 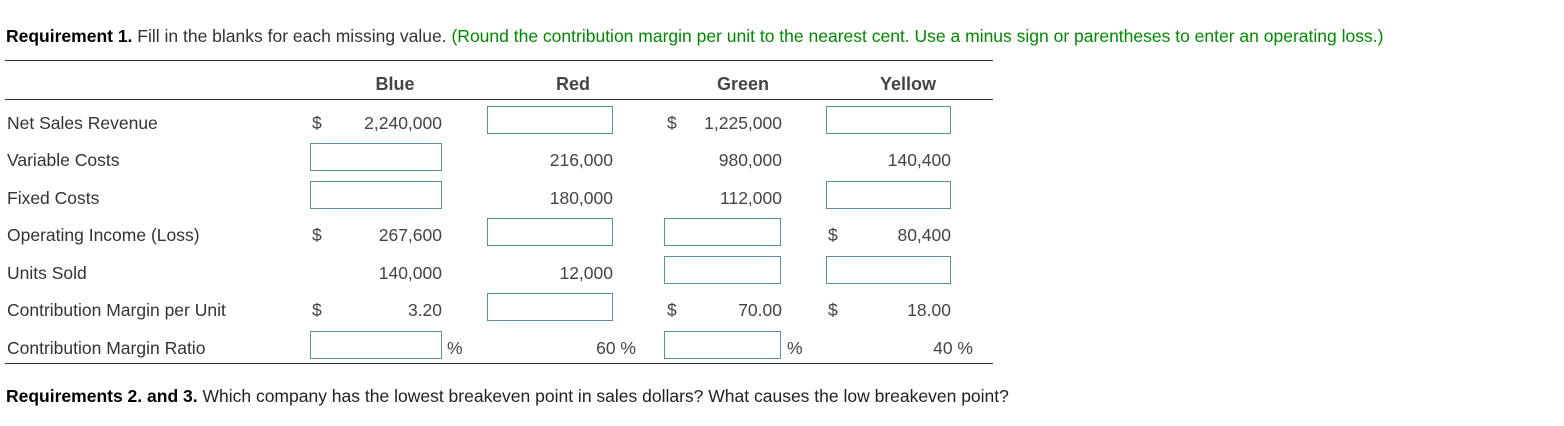 What do you see at coordinates (888, 195) in the screenshot?
I see `yellow-fixed-costs-input` at bounding box center [888, 195].